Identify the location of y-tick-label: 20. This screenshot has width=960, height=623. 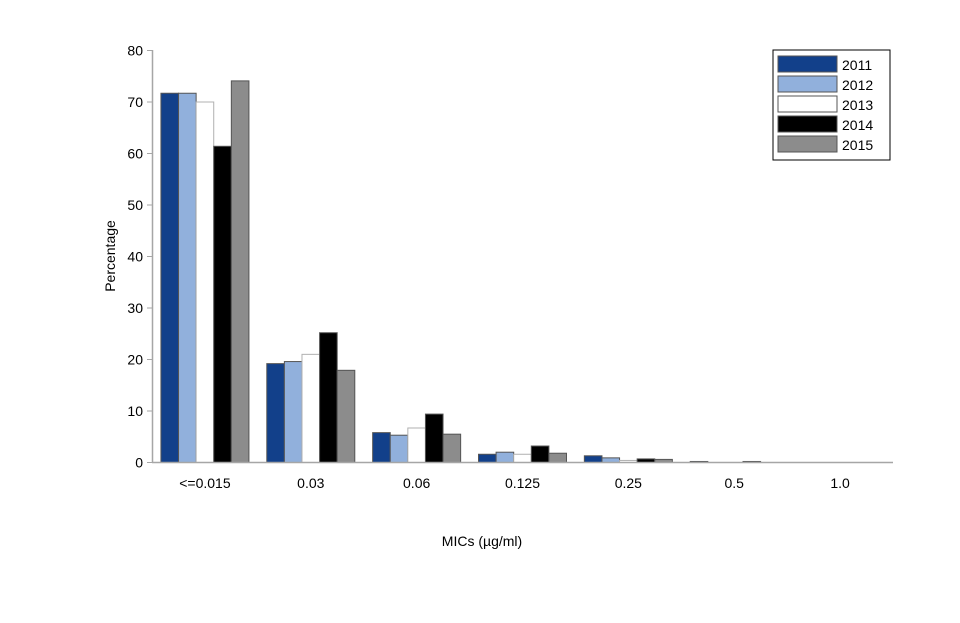
(135, 360).